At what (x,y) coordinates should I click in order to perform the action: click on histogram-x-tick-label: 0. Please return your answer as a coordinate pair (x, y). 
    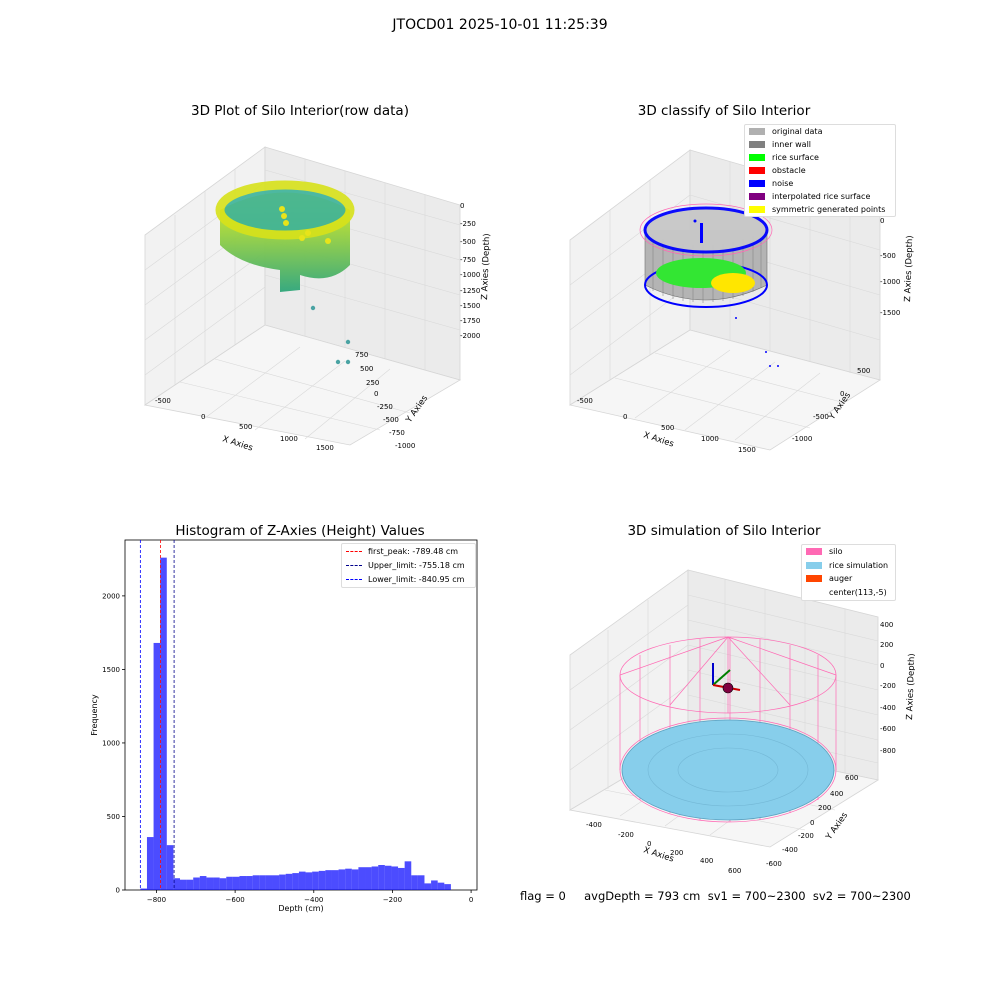
    Looking at the image, I should click on (471, 900).